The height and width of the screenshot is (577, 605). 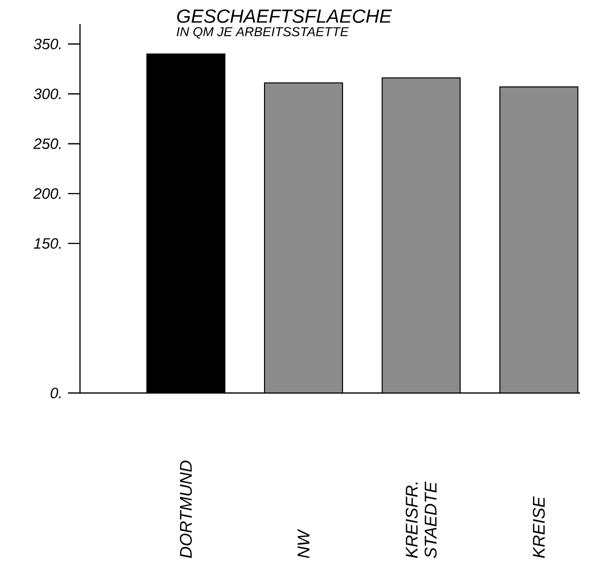 I want to click on y-tick-label: 350., so click(x=47, y=44).